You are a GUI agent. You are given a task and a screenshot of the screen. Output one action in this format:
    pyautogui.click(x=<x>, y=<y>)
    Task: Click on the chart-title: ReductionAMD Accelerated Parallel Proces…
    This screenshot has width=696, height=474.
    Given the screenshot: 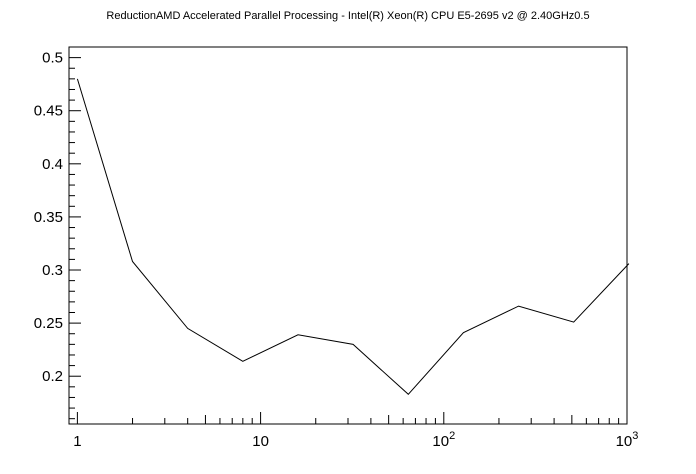 What is the action you would take?
    pyautogui.click(x=348, y=16)
    